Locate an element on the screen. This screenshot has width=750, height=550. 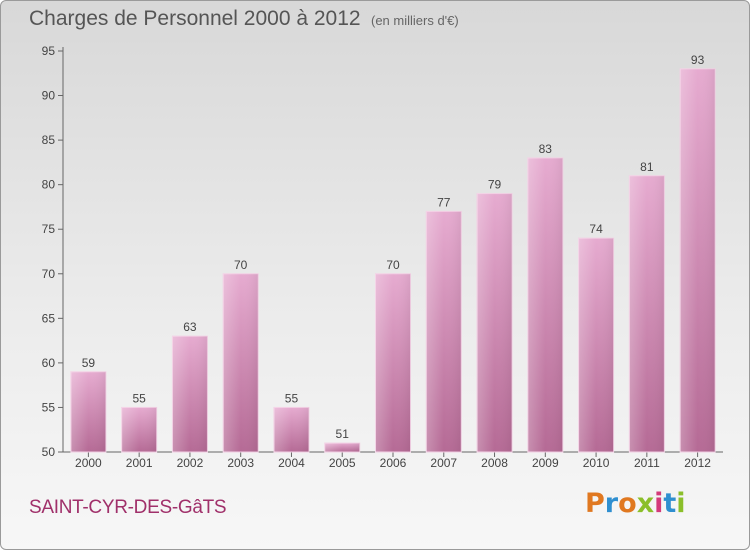
y-tick-label: 60 is located at coordinates (49, 363).